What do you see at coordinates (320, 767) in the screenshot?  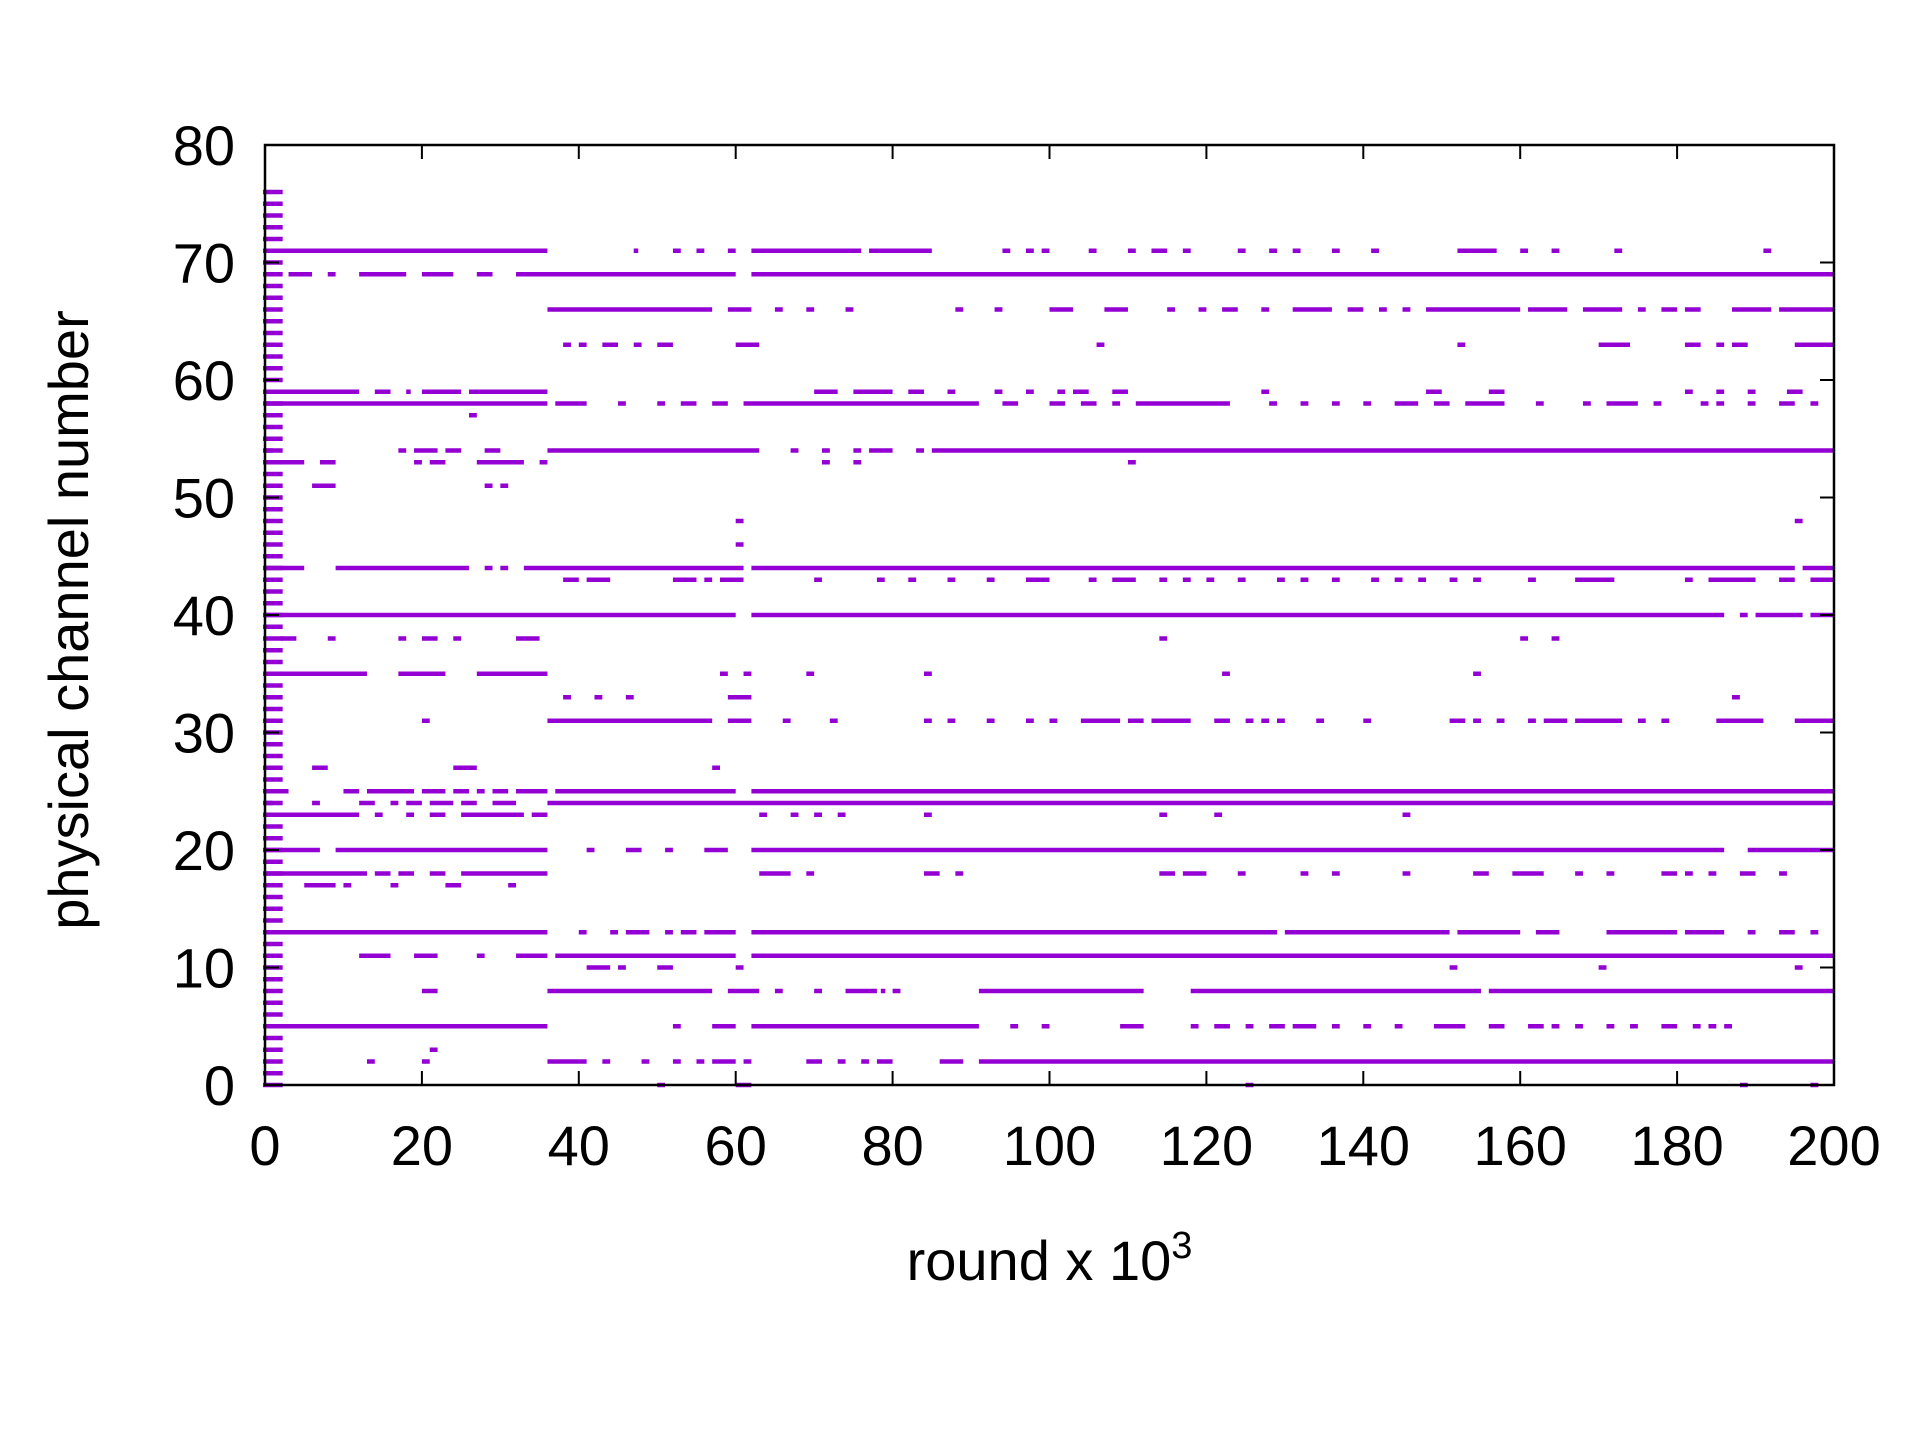 I see `channel-27-mark` at bounding box center [320, 767].